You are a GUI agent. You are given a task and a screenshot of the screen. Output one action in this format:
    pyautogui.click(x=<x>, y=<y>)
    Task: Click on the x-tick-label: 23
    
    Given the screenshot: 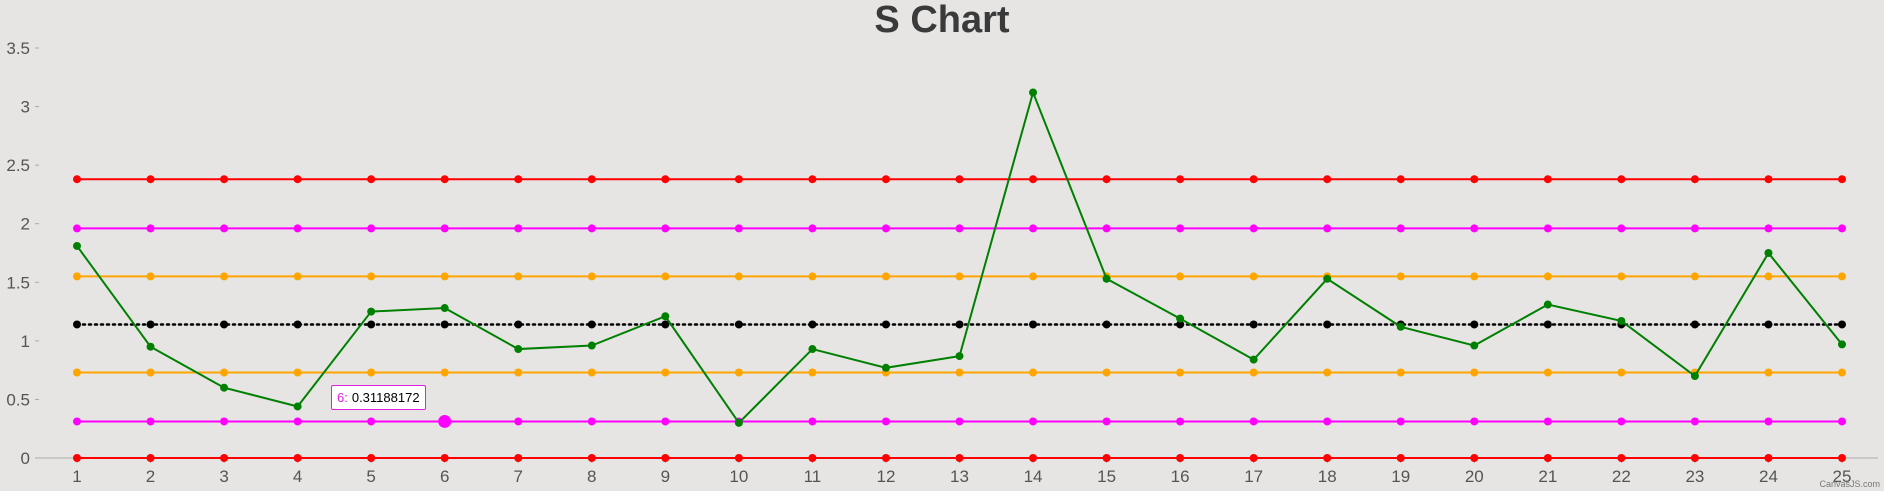 What is the action you would take?
    pyautogui.click(x=1694, y=476)
    